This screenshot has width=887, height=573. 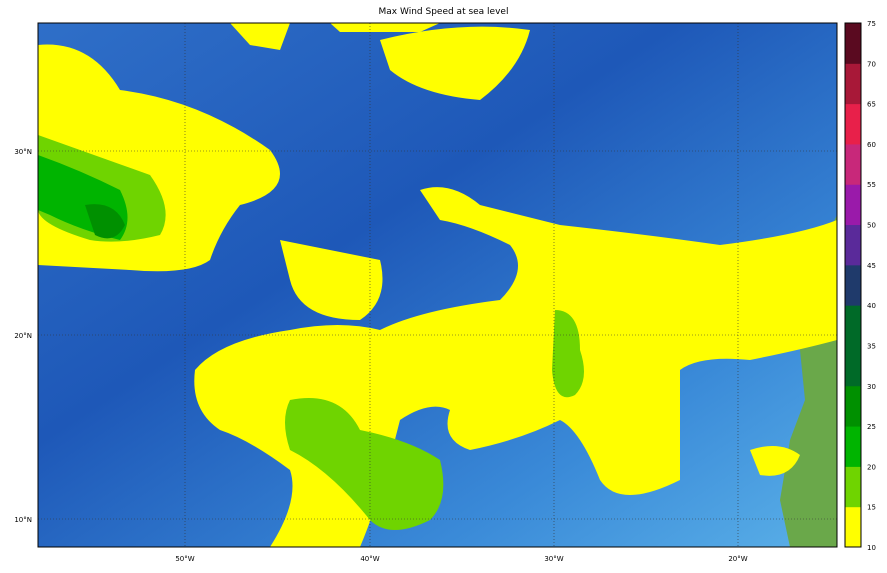 I want to click on lat-tick: 30°N, so click(x=23, y=152).